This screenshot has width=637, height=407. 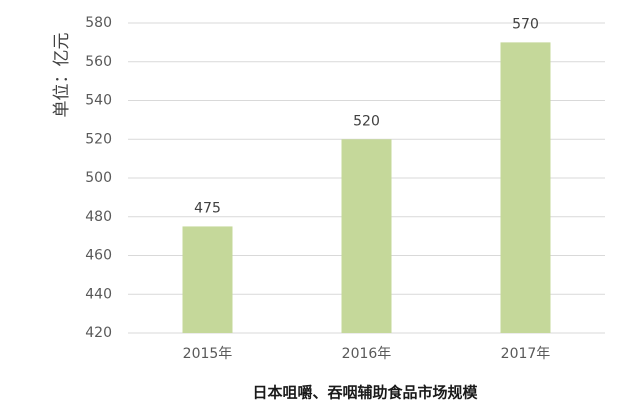 I want to click on y-tick-label: 520, so click(x=98, y=139).